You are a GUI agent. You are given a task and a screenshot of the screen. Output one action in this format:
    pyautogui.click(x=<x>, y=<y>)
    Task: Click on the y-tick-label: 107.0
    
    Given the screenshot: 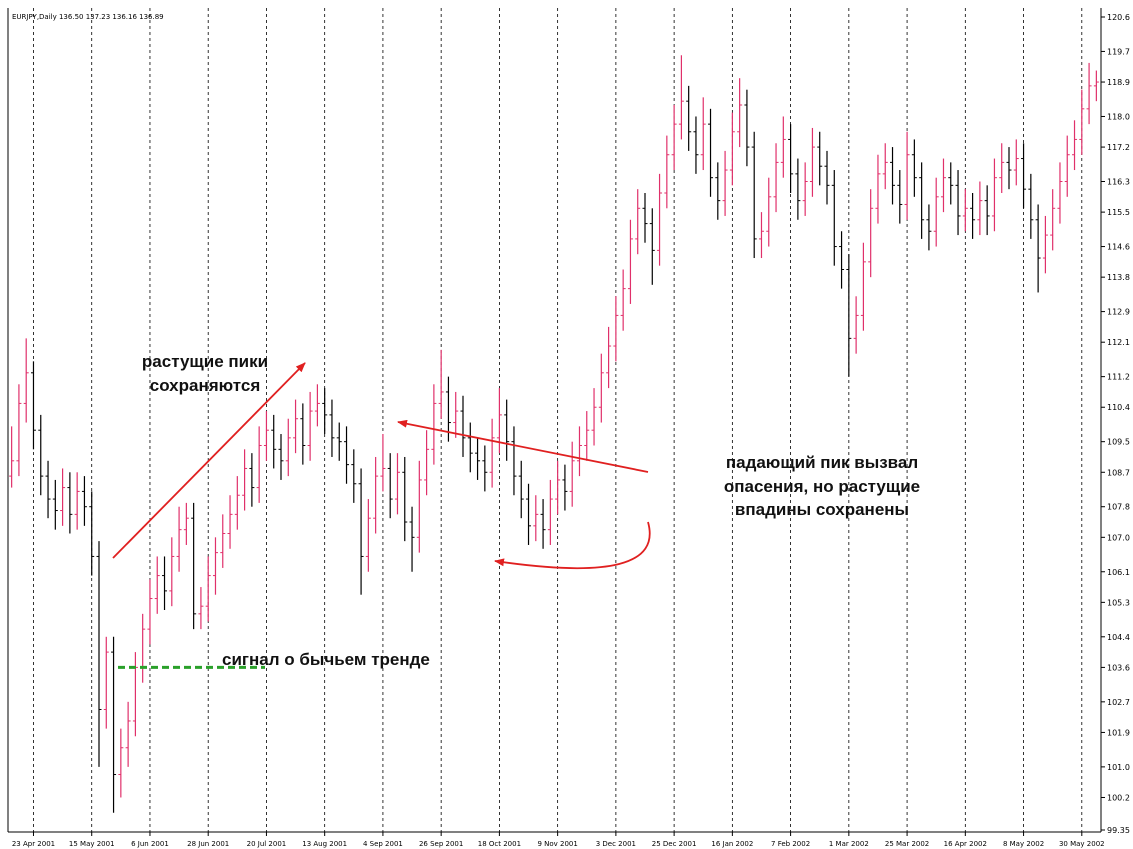 What is the action you would take?
    pyautogui.click(x=1118, y=537)
    